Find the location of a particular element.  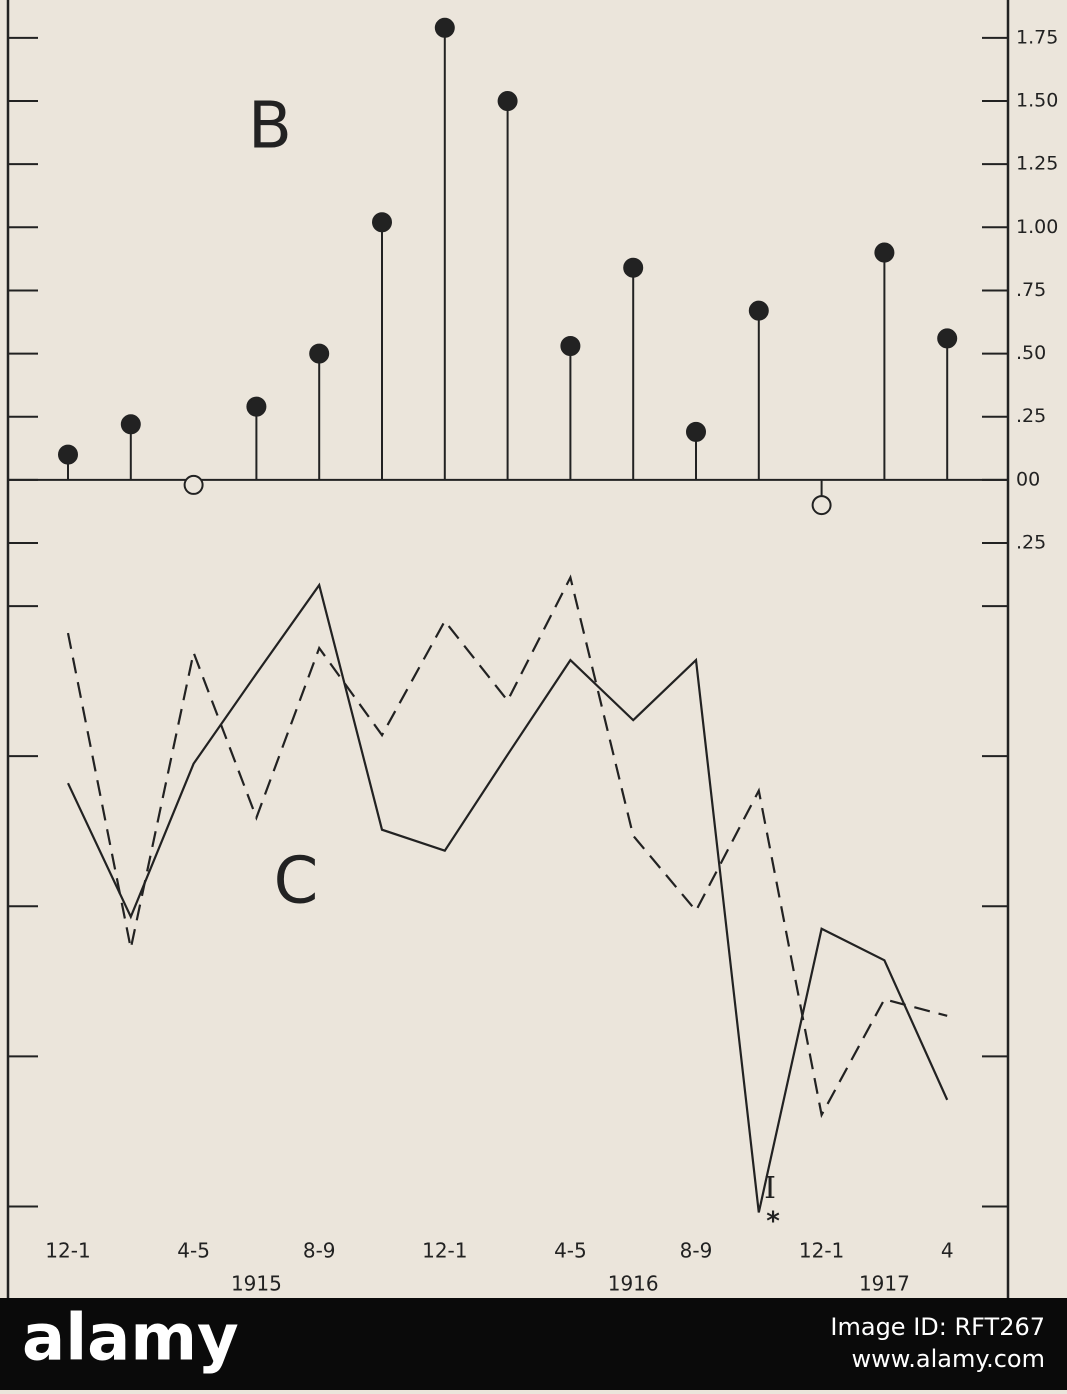

y-tick-label: 1.50 is located at coordinates (1037, 101).